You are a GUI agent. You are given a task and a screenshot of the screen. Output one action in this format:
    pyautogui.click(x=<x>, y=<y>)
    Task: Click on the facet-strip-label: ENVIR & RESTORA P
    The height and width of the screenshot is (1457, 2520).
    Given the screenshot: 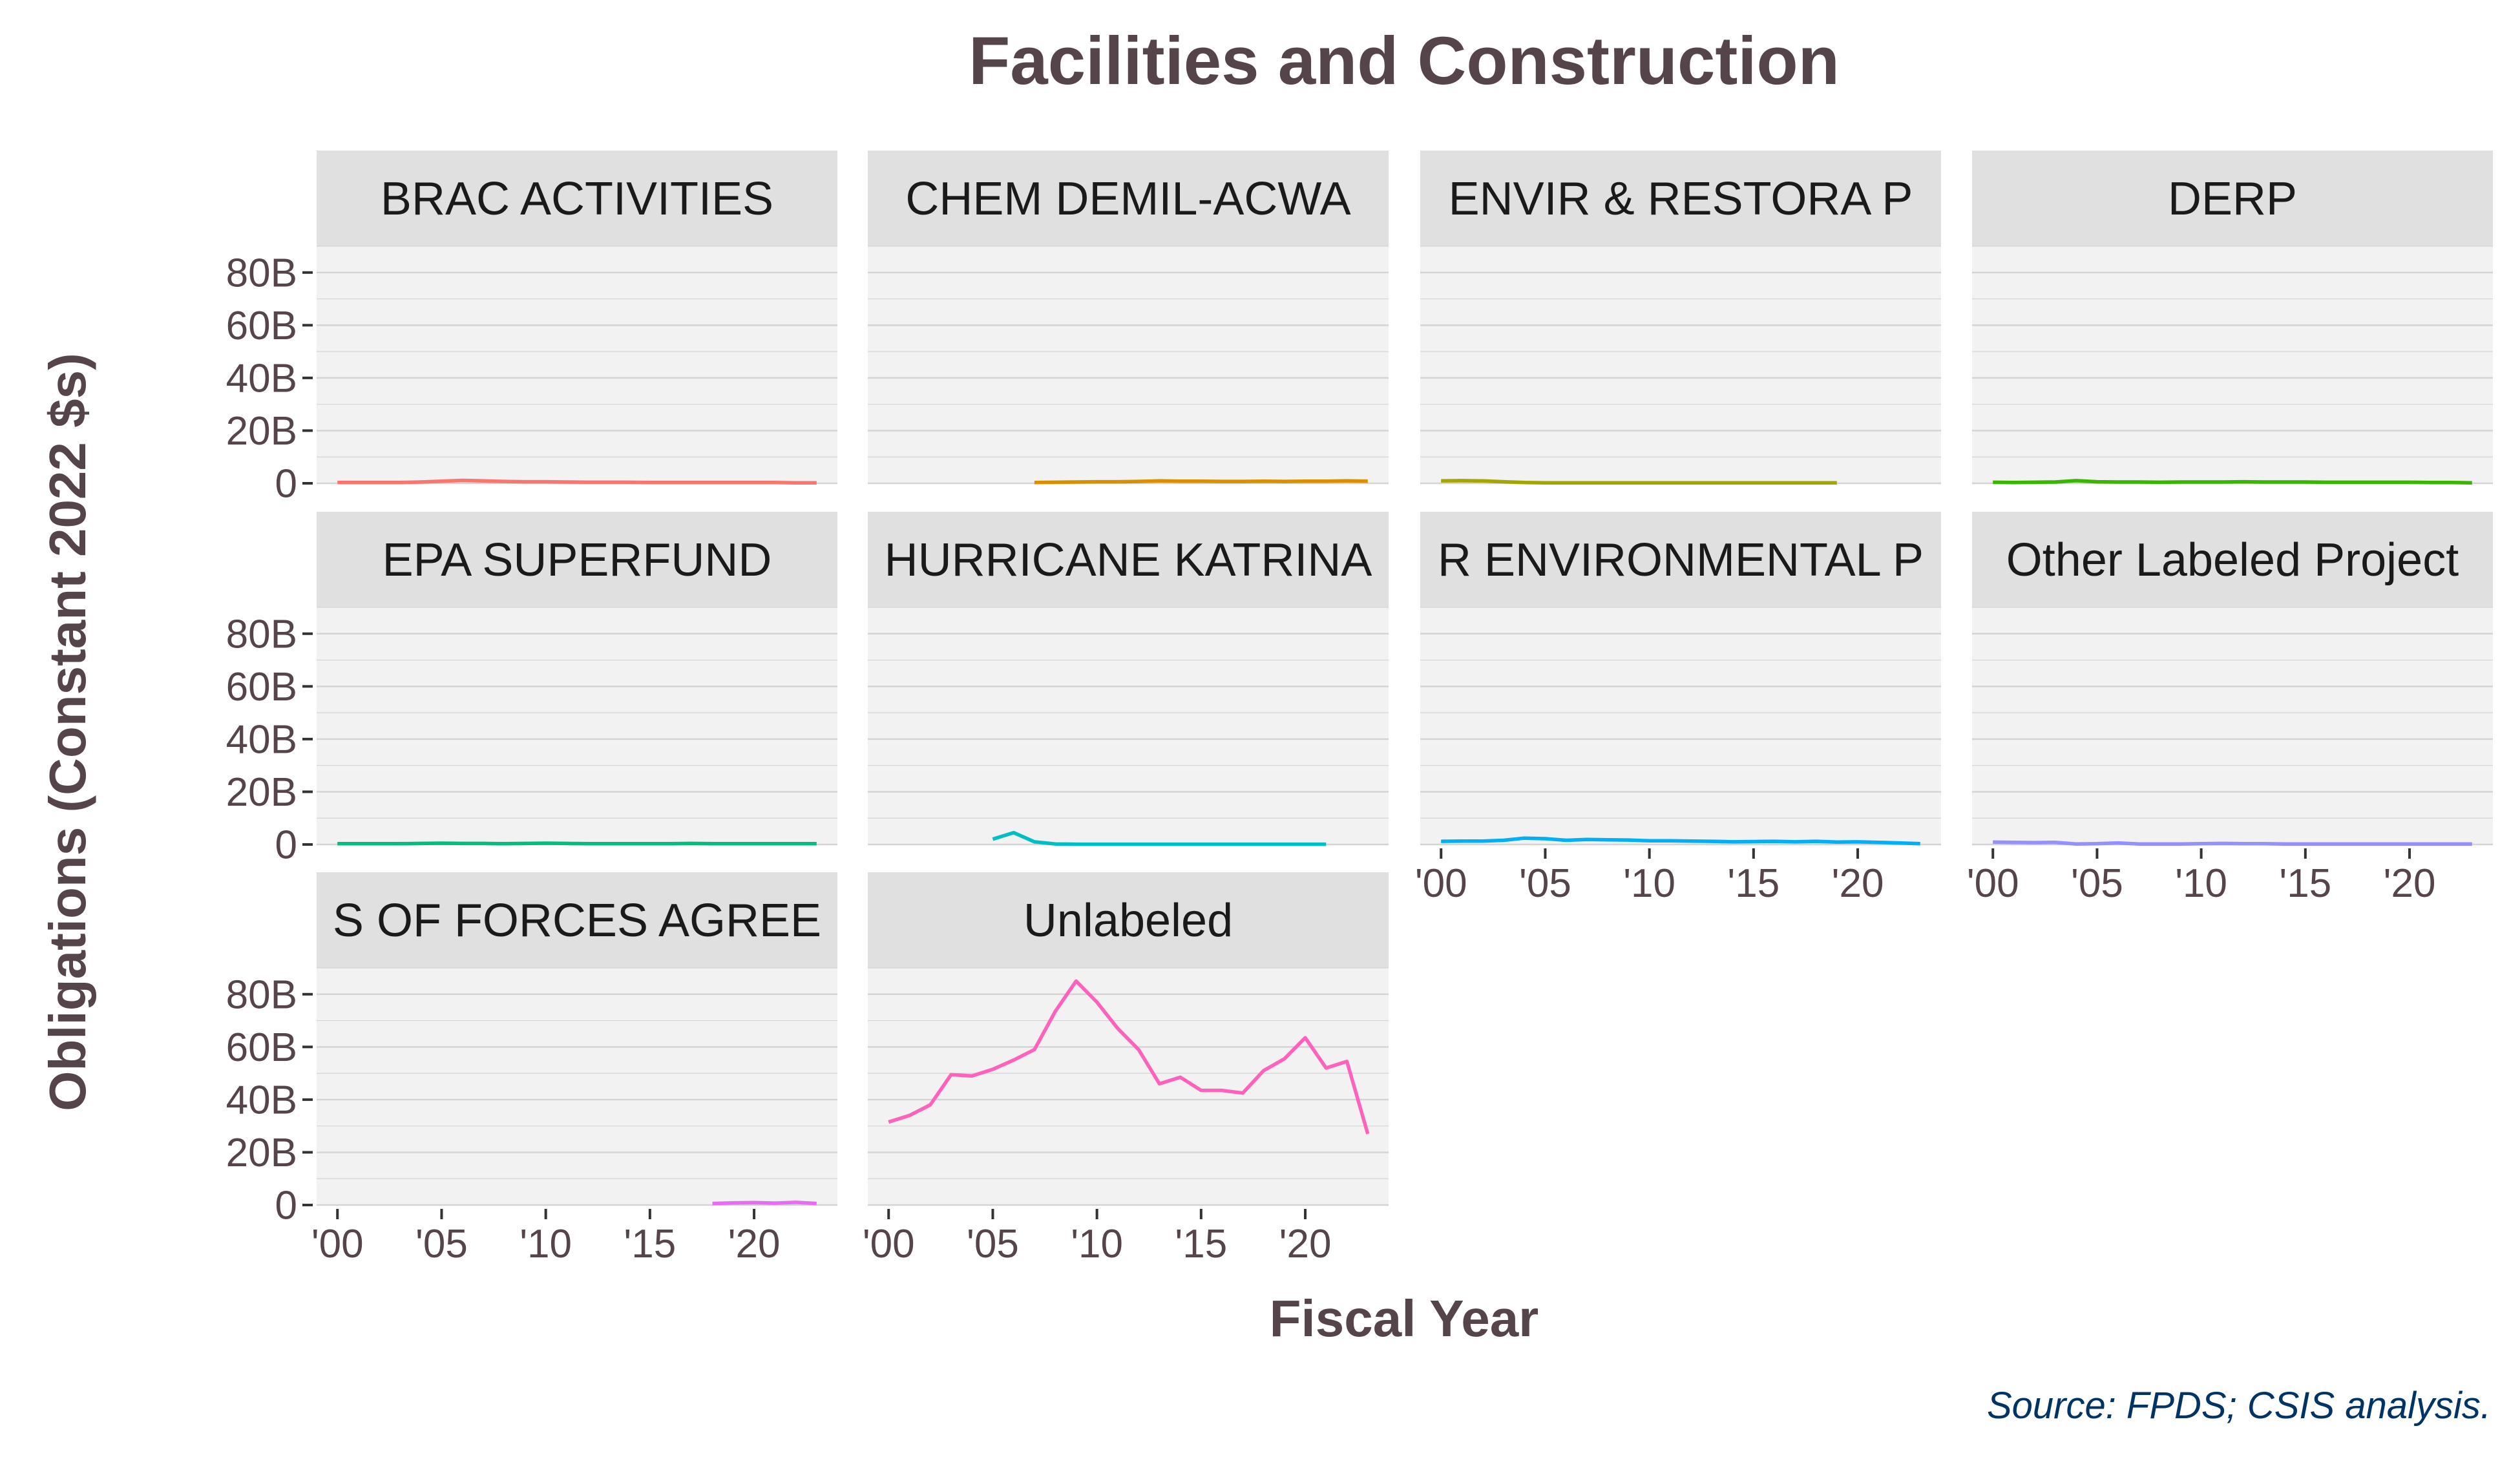 What is the action you would take?
    pyautogui.click(x=1681, y=199)
    